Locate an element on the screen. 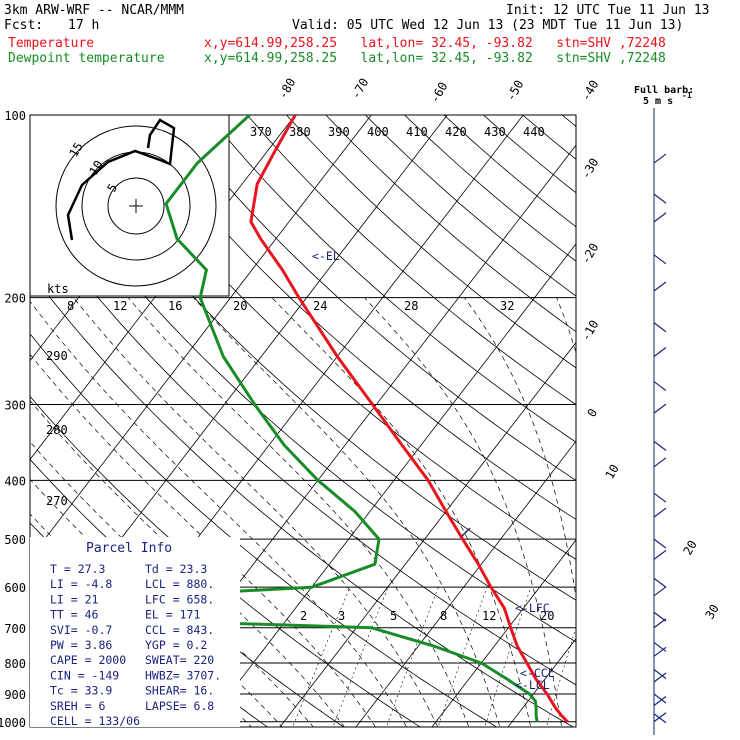 Image resolution: width=740 pixels, height=740 pixels. mixing-ratio-label: 8 is located at coordinates (443, 616).